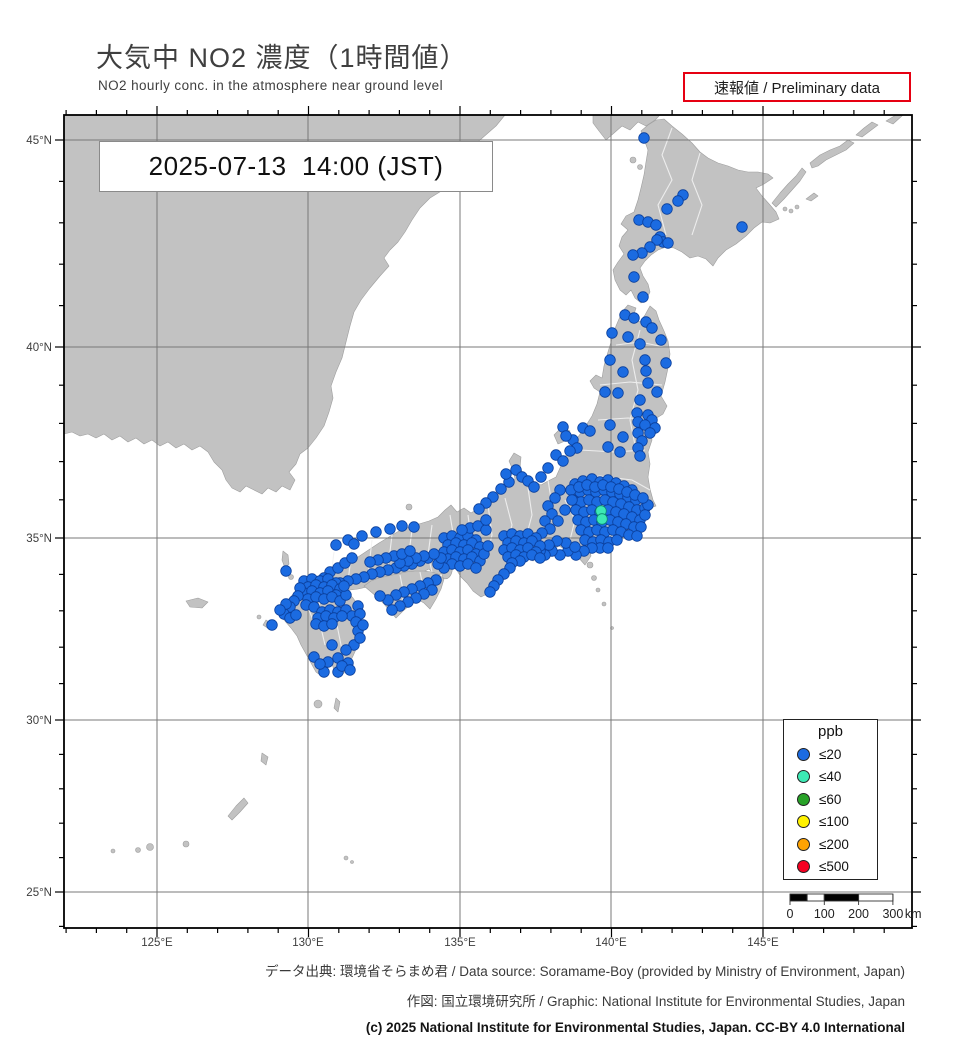 The image size is (980, 1060). I want to click on legend-item: ≤100, so click(830, 822).